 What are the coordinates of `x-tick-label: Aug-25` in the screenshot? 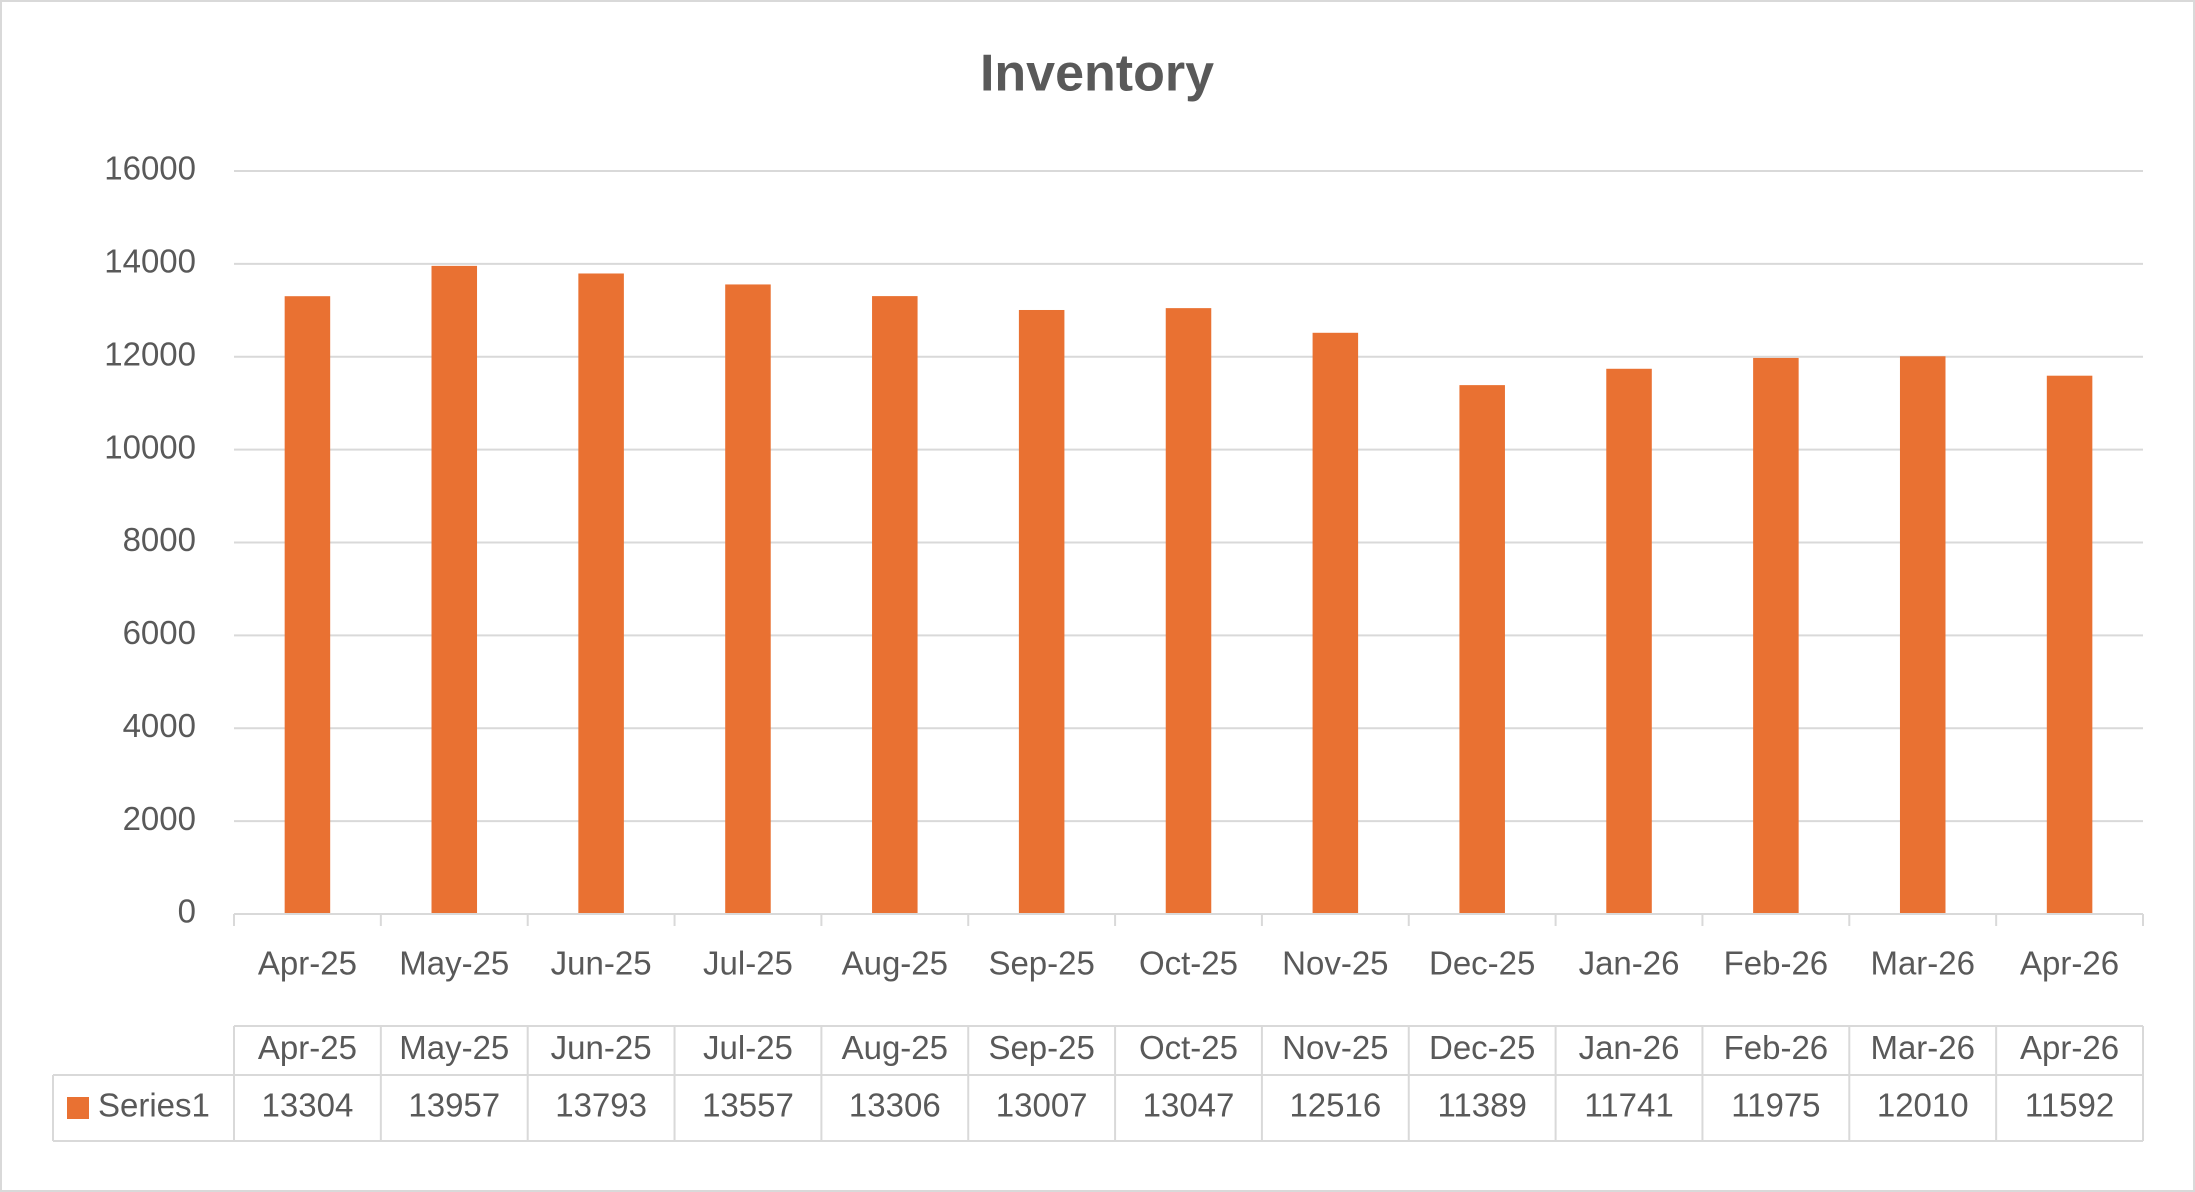 It's located at (895, 963).